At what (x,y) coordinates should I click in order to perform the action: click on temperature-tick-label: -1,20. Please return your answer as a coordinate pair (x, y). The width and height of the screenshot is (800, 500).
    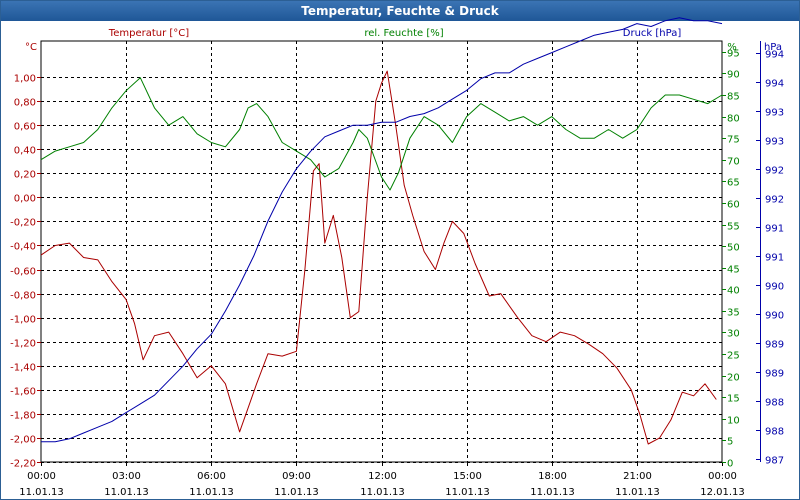
    Looking at the image, I should click on (23, 344).